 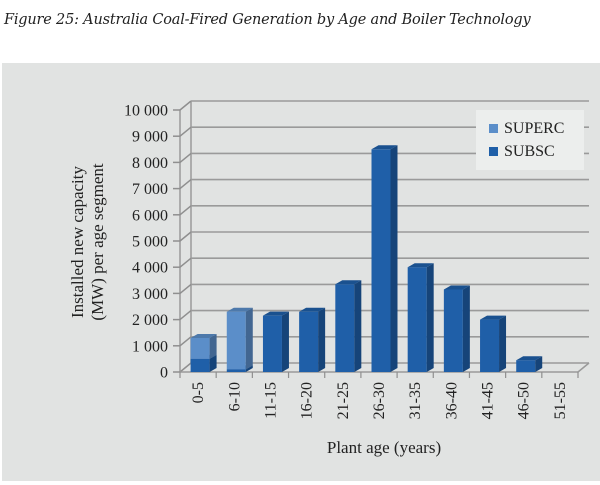 I want to click on floor-edge, so click(x=583, y=367).